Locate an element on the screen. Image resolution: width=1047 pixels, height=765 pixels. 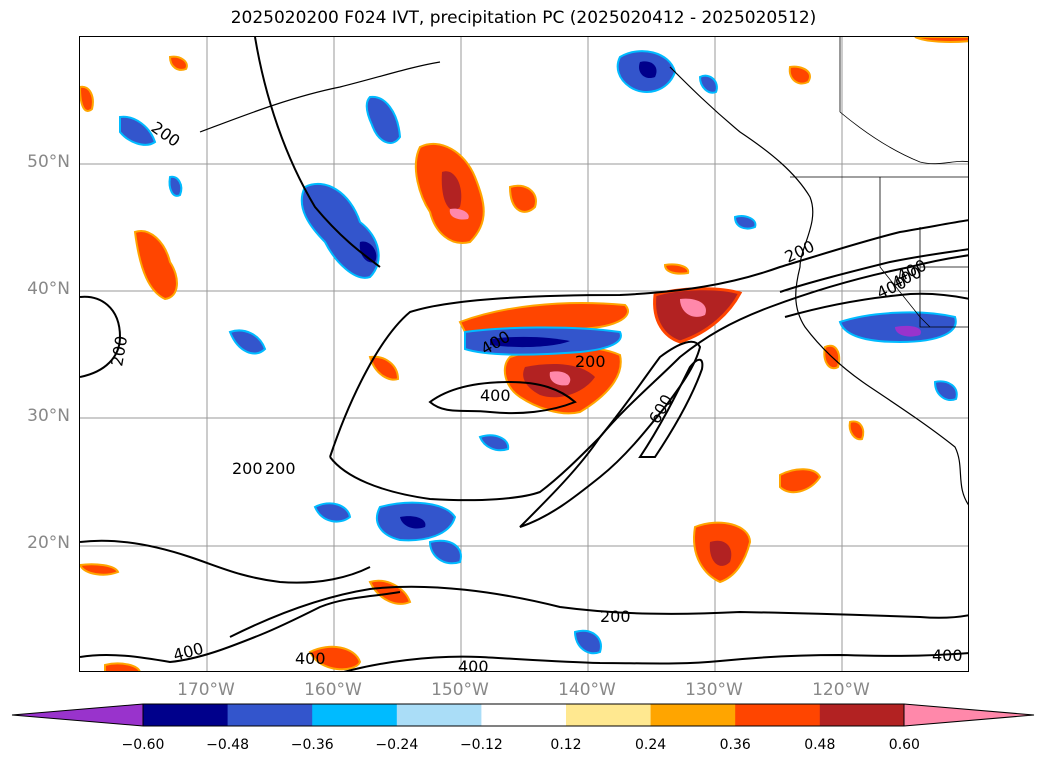
lon-label-130w: 130°W is located at coordinates (714, 690).